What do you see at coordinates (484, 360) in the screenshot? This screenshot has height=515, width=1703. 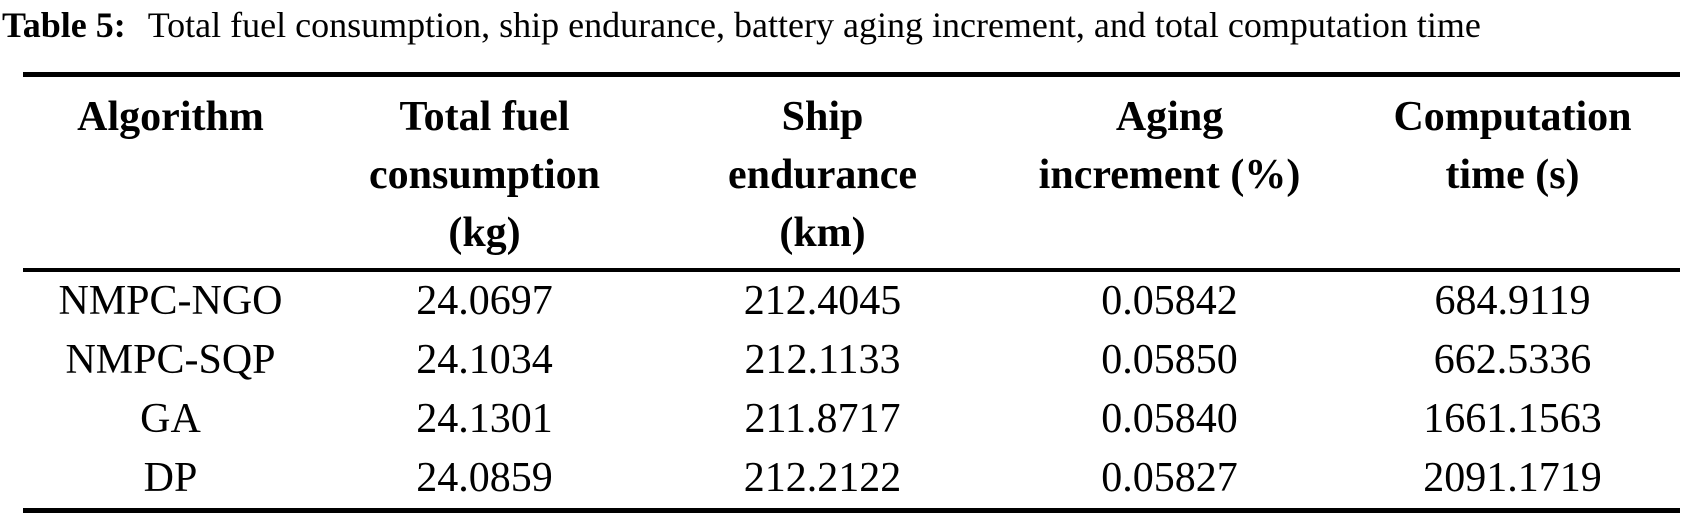 I see `cell-fuel-consumption: 24.1034` at bounding box center [484, 360].